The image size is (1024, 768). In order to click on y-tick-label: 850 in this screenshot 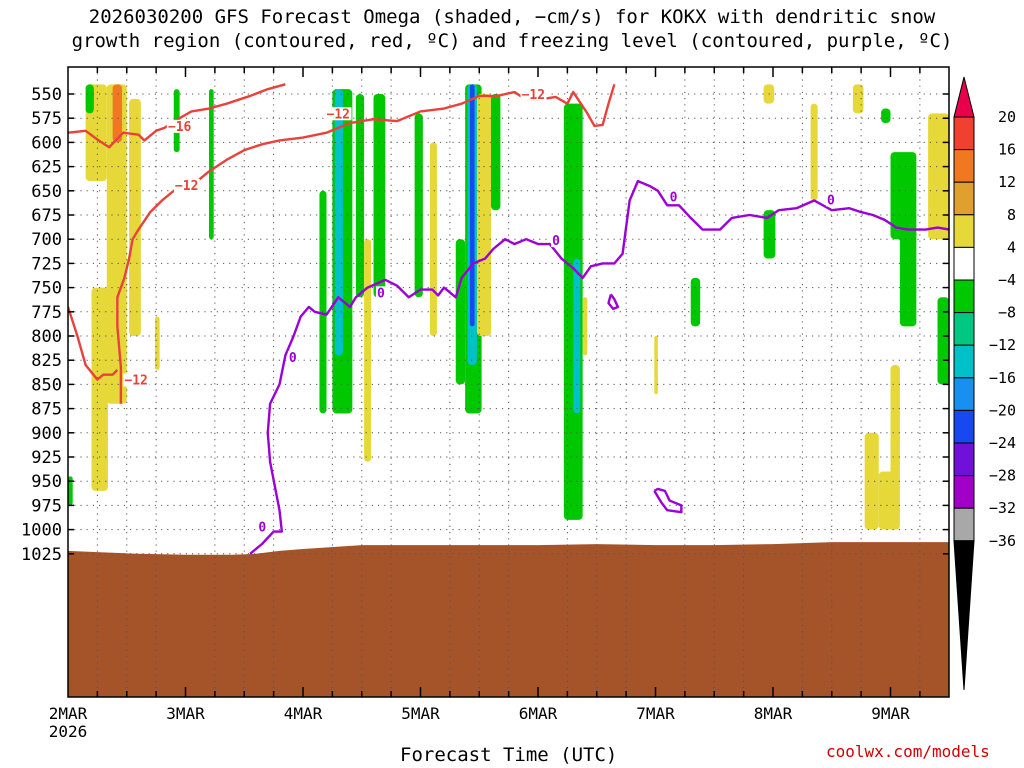, I will do `click(46, 385)`.